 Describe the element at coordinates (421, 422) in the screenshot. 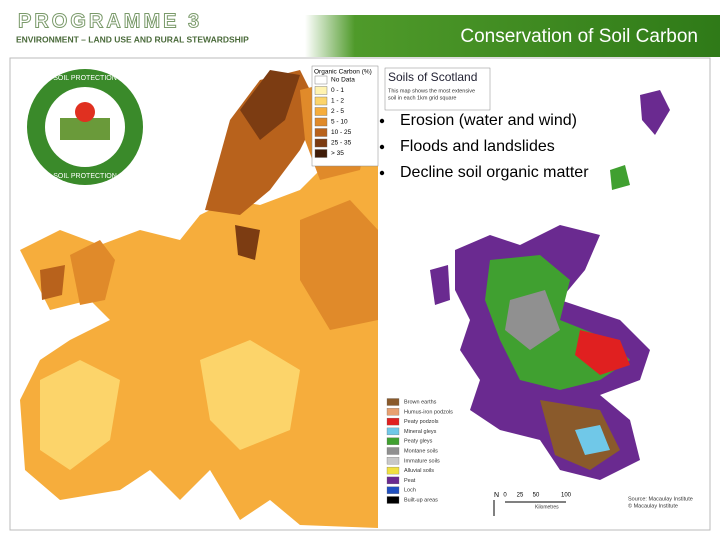

I see `legend-label: Peaty podzols` at that location.